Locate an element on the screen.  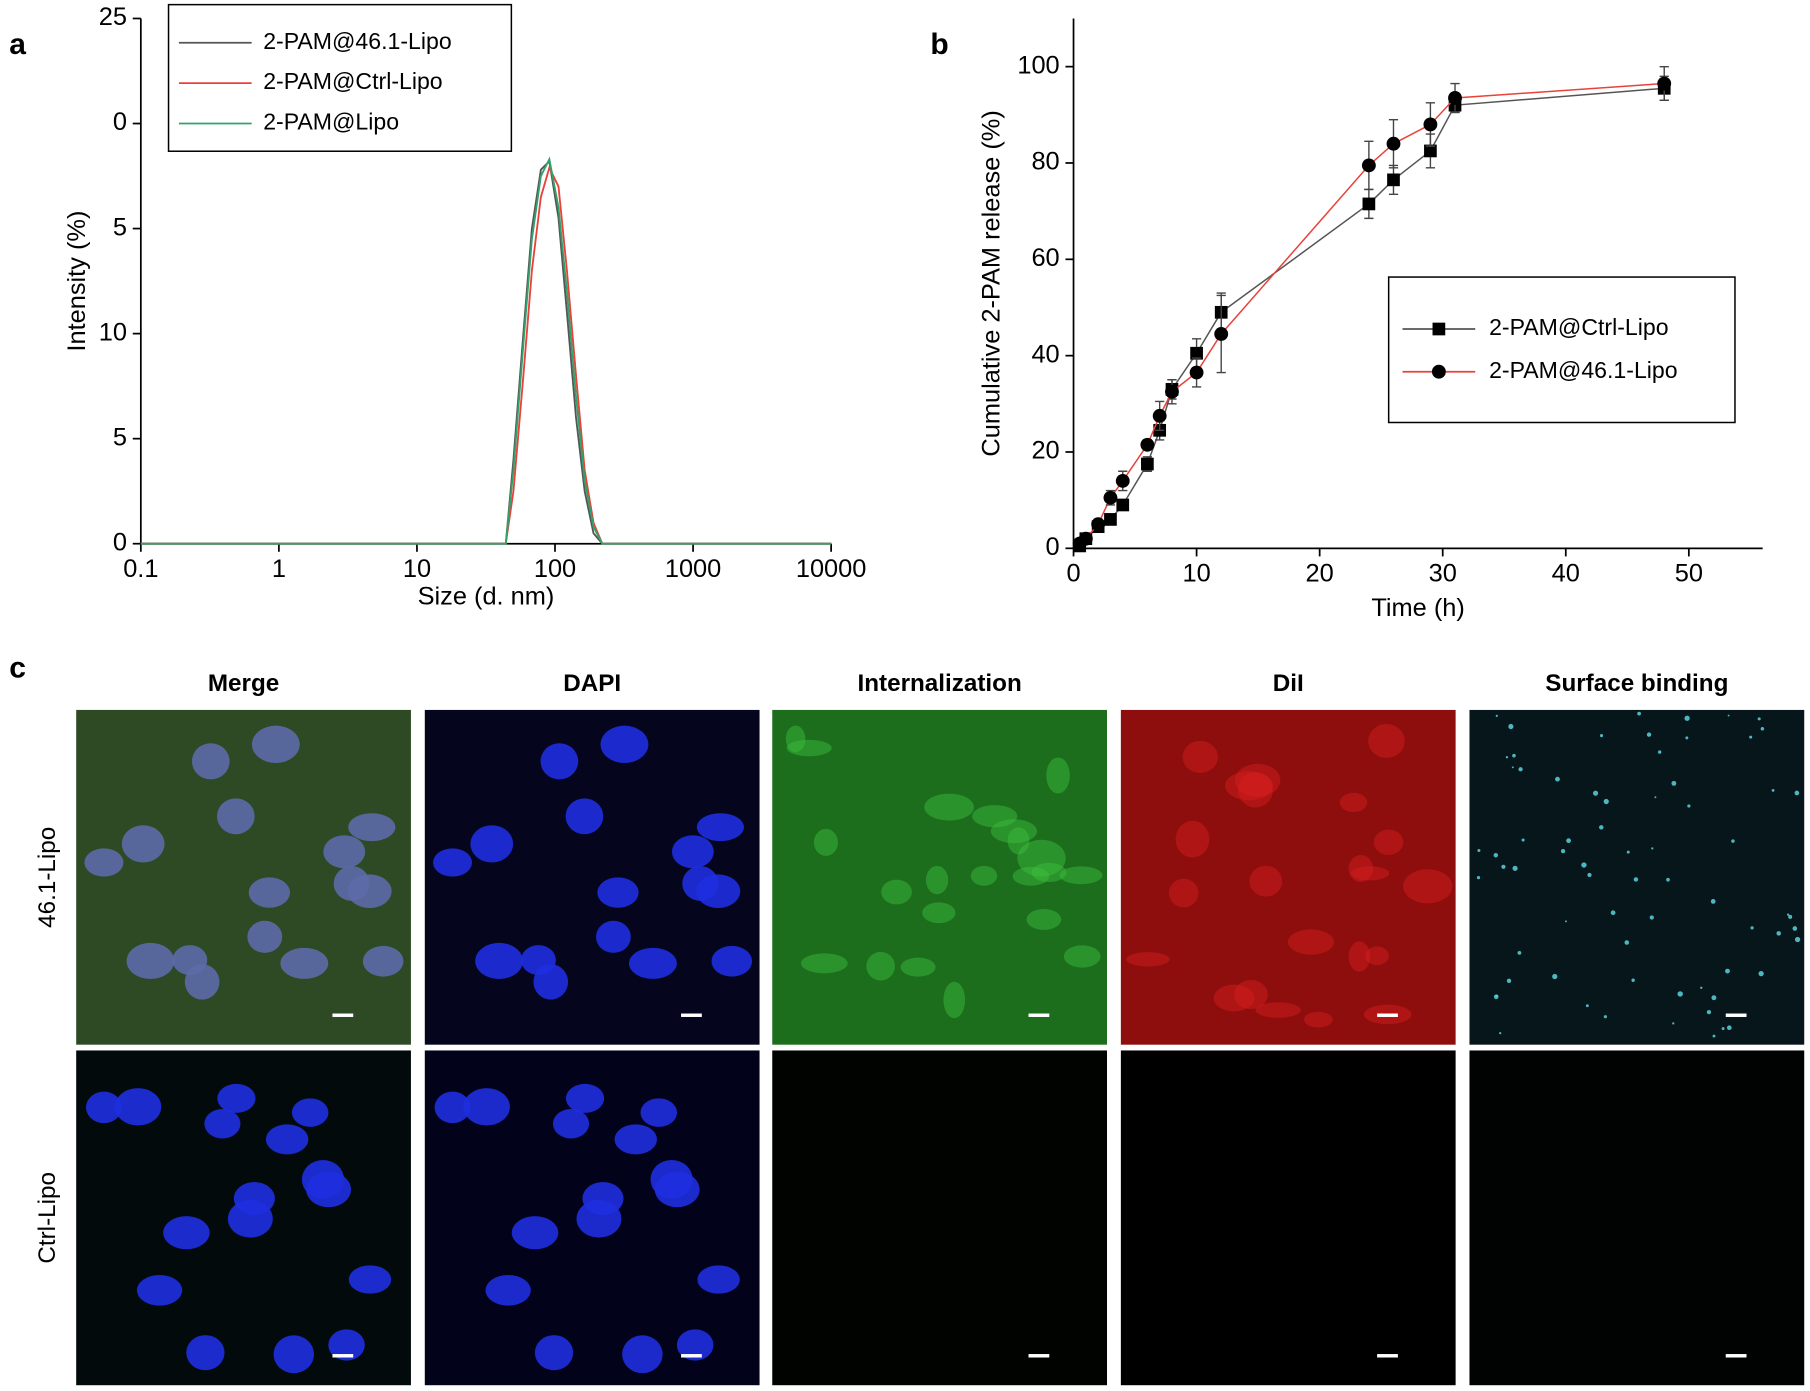
column-title: Internalization is located at coordinates (939, 683).